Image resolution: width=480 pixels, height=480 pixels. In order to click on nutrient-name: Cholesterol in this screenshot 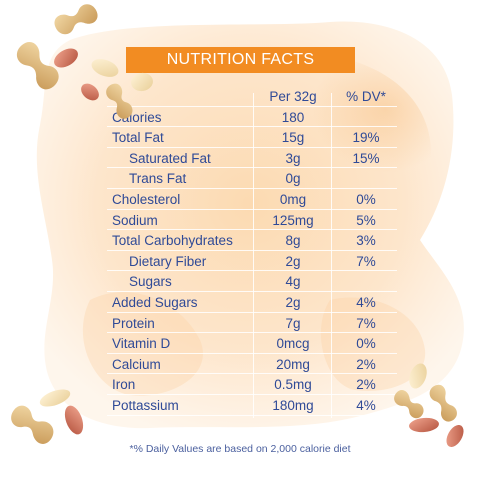, I will do `click(146, 199)`.